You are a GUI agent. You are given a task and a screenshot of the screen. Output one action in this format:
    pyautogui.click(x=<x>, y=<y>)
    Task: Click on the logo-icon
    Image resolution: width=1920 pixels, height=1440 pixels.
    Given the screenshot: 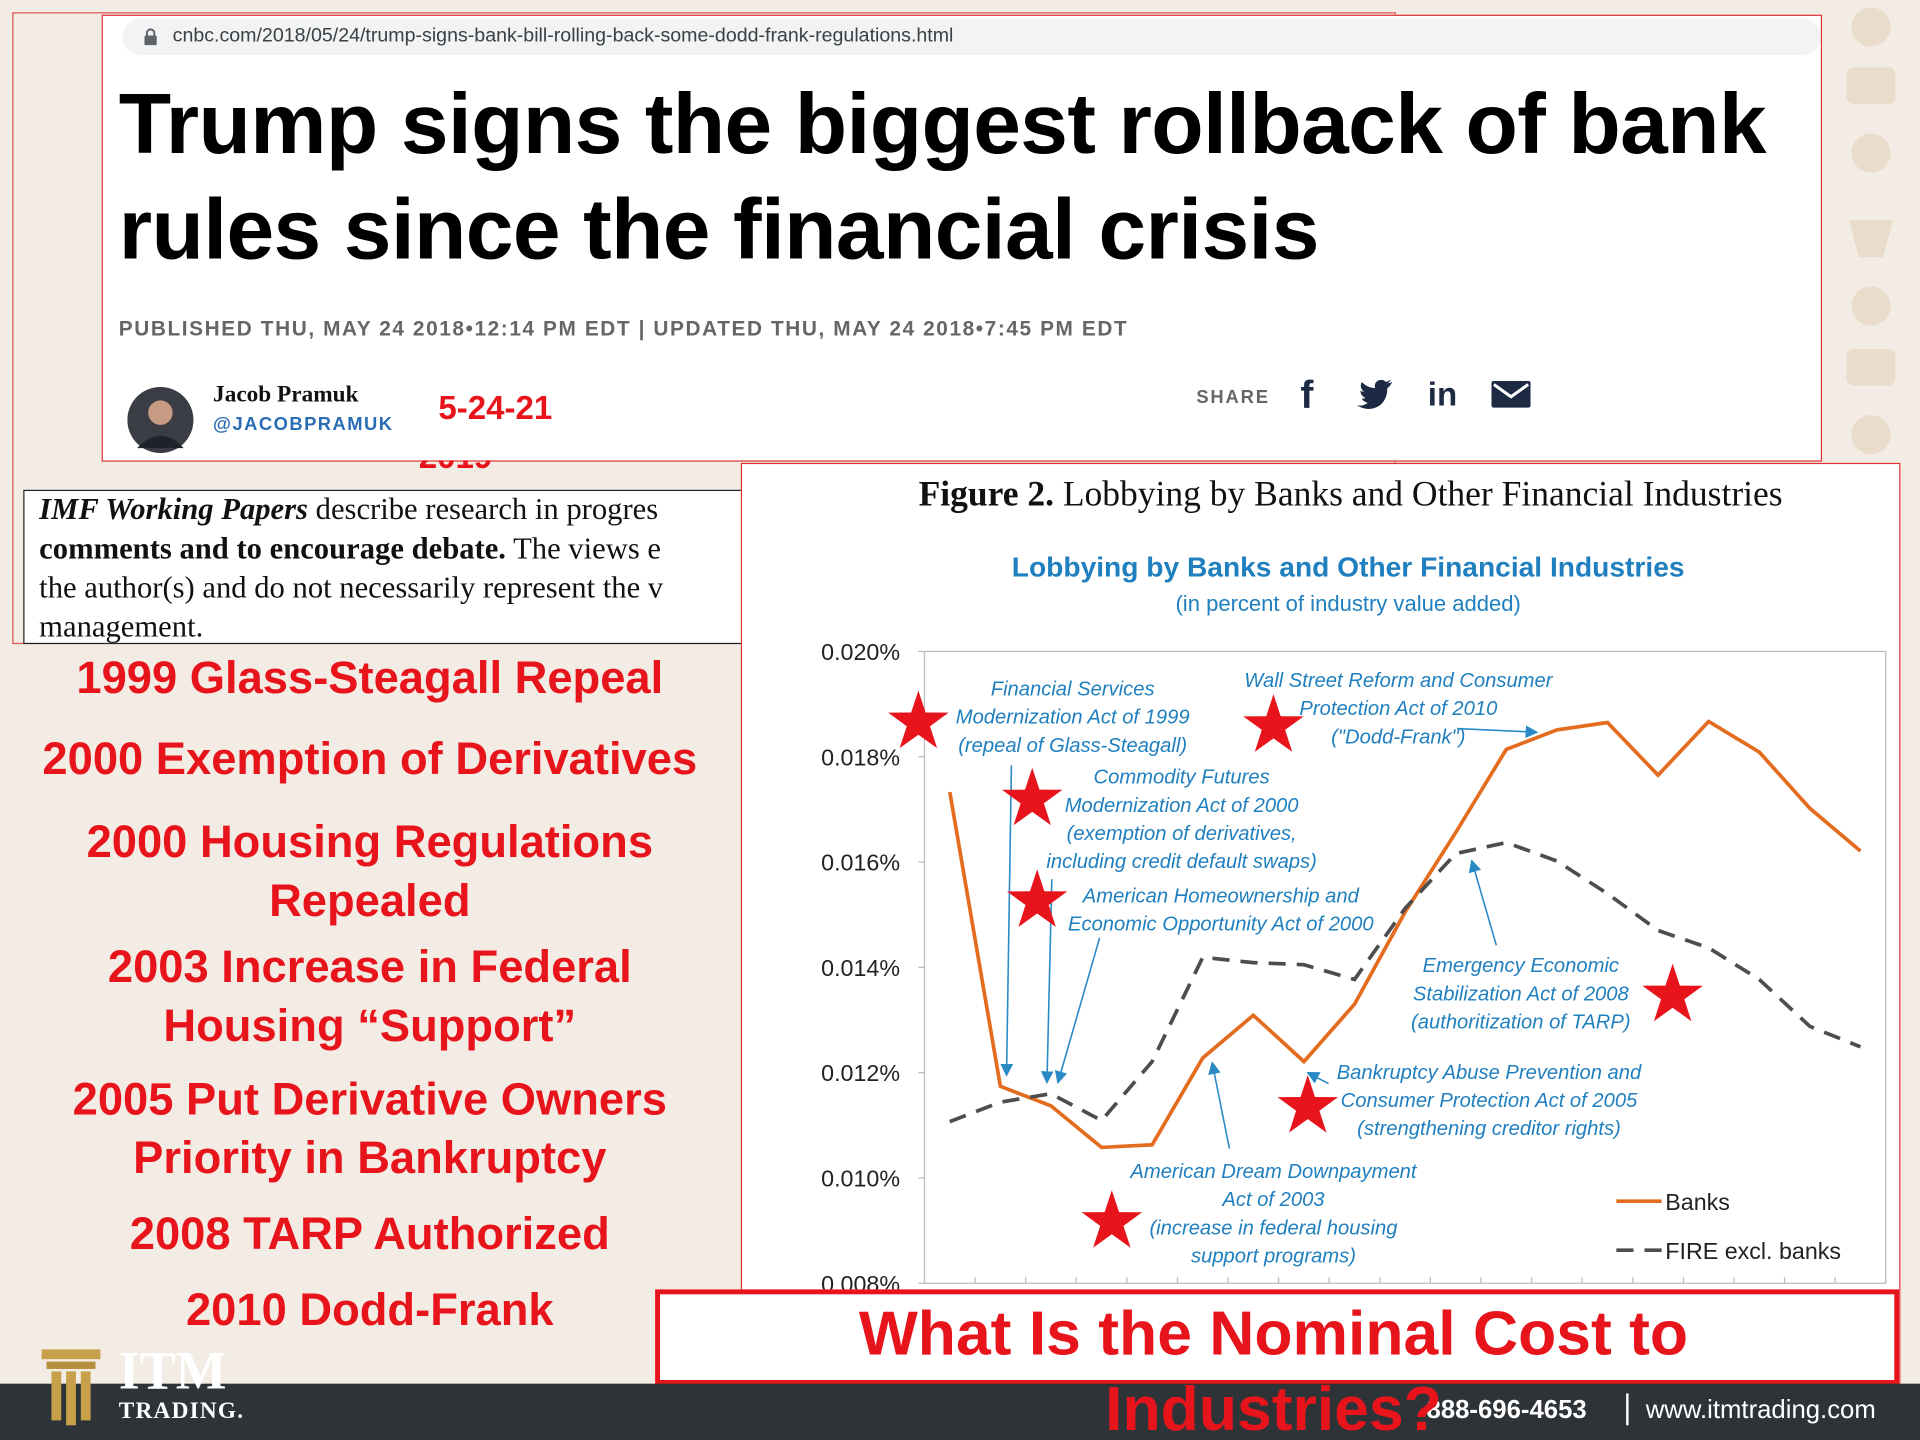 What is the action you would take?
    pyautogui.click(x=71, y=1387)
    